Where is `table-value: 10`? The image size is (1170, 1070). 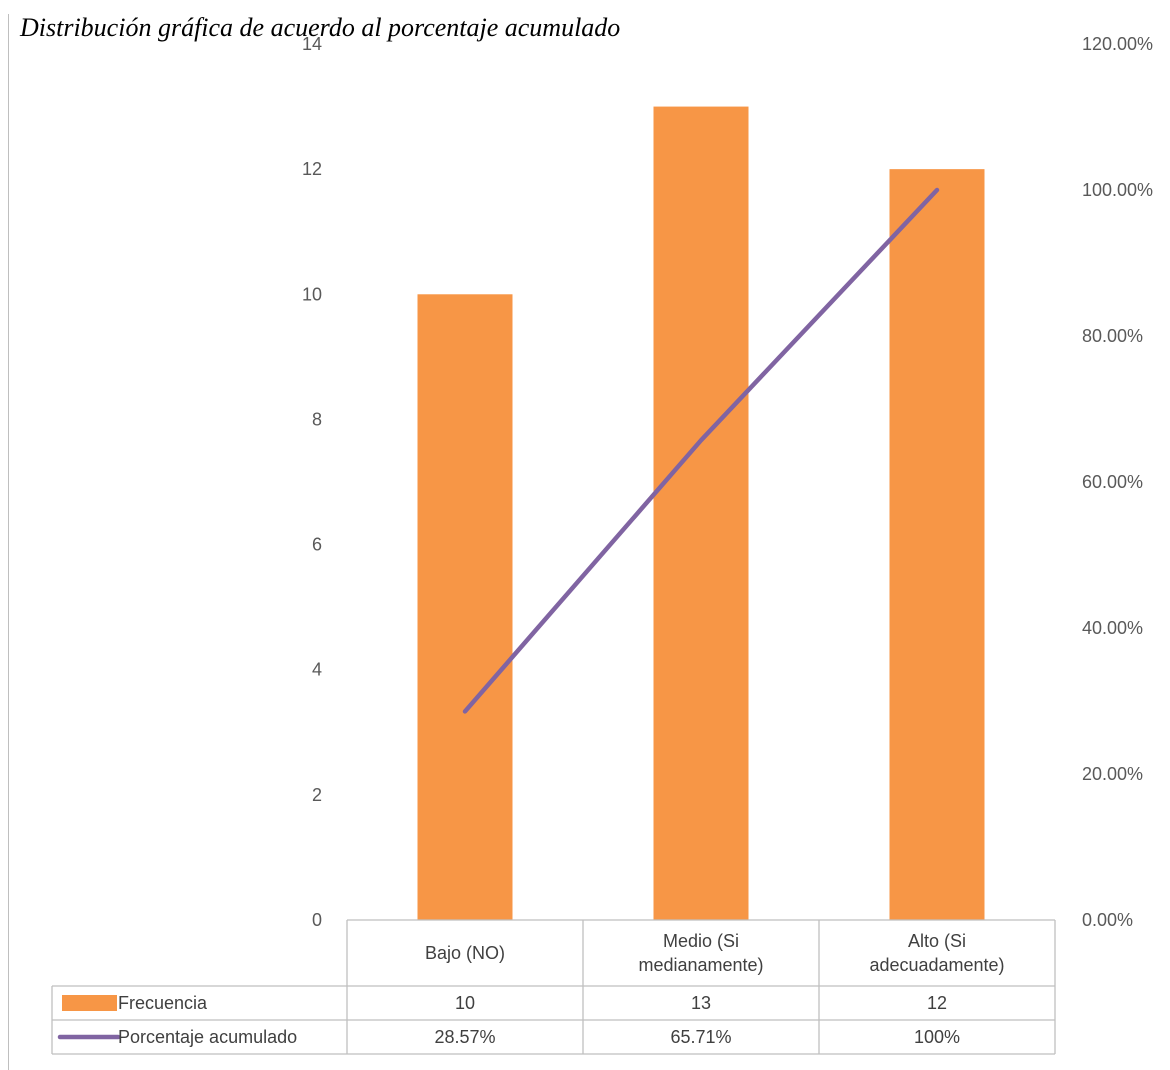 table-value: 10 is located at coordinates (465, 1003).